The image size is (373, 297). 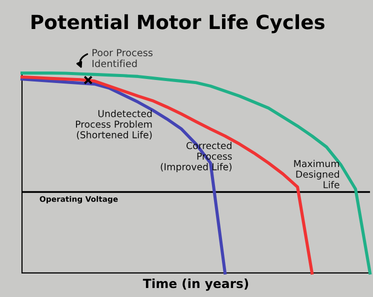 I want to click on series-label: Maximum Designed Life, so click(x=317, y=174).